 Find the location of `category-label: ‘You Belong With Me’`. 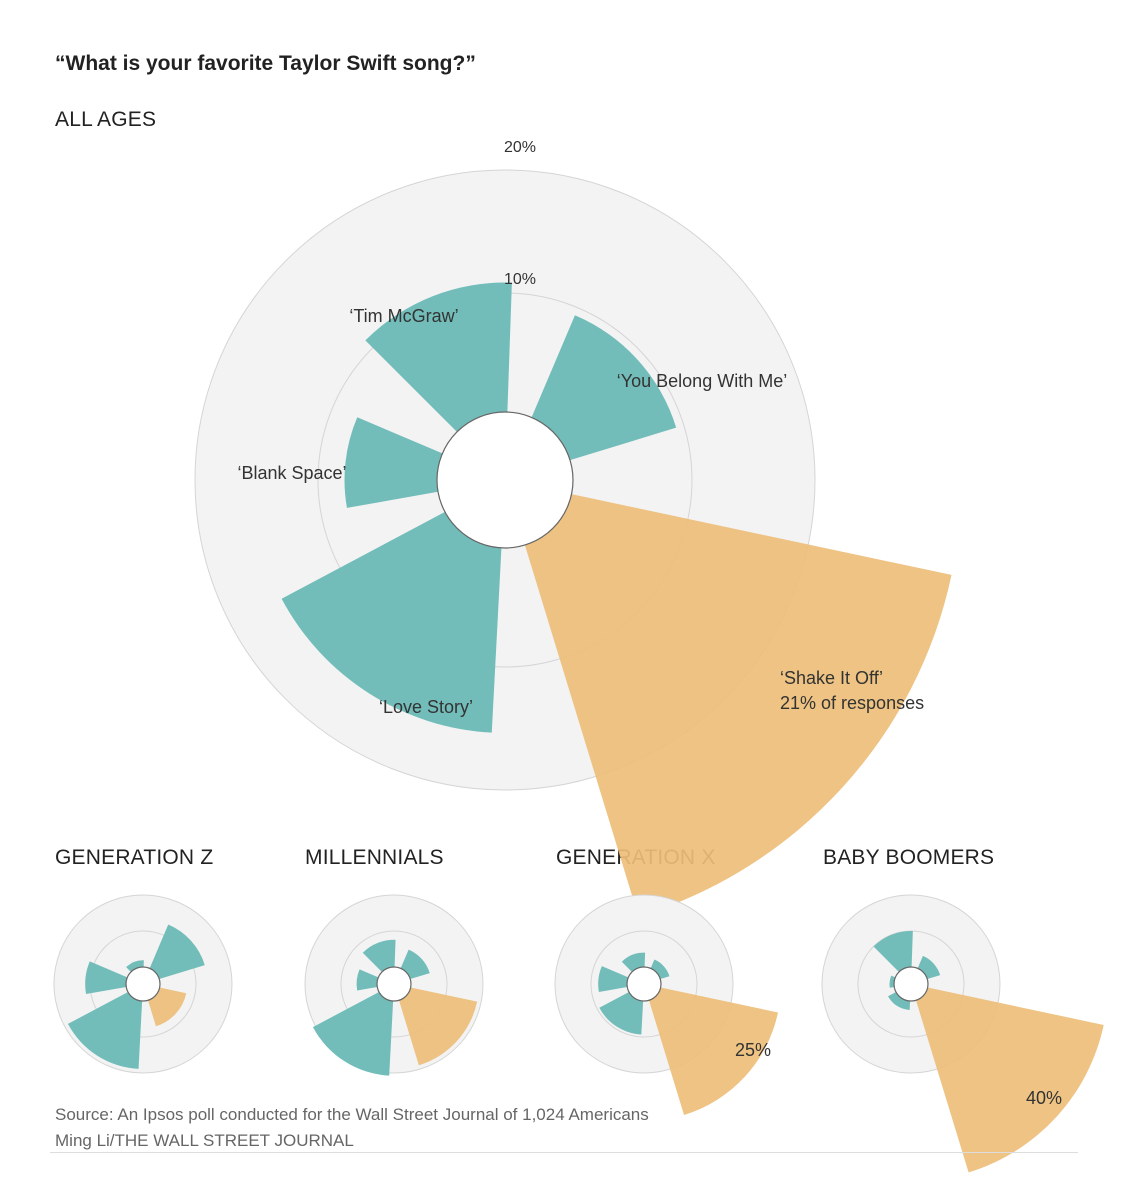

category-label: ‘You Belong With Me’ is located at coordinates (702, 381).